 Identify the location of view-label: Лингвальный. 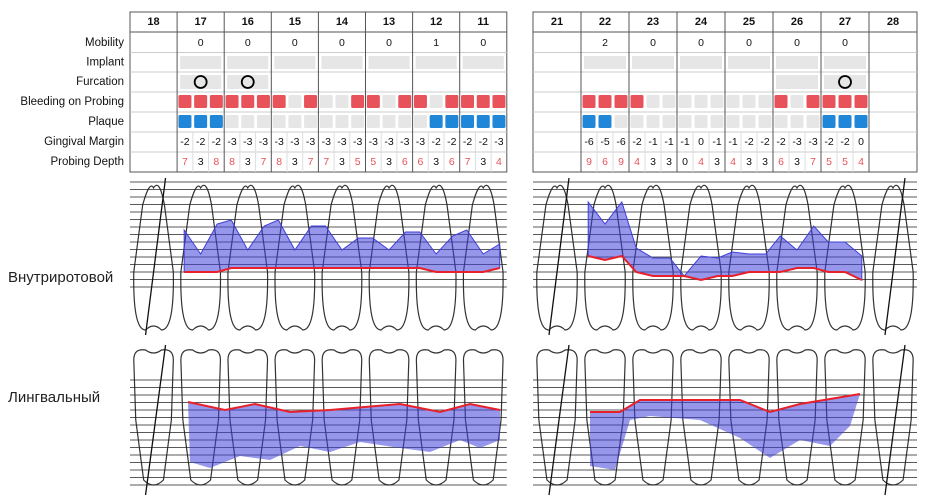
(54, 397).